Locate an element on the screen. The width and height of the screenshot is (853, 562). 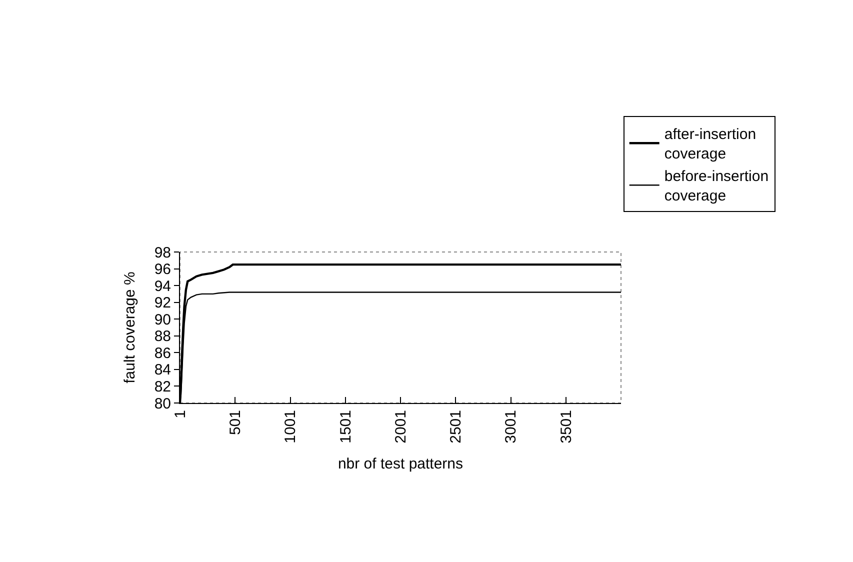
y-tick-label: 86 is located at coordinates (162, 353).